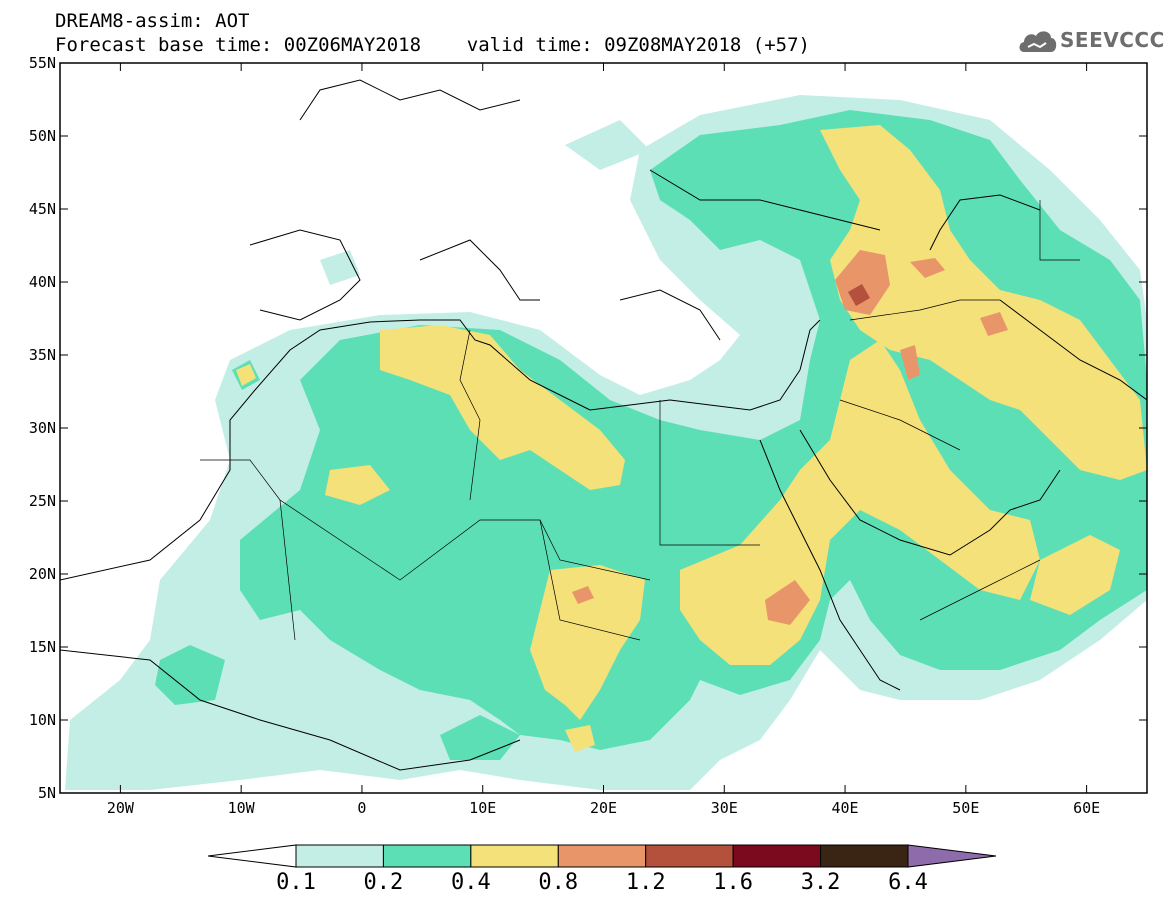  What do you see at coordinates (42, 720) in the screenshot?
I see `lat-tick-label: 10N` at bounding box center [42, 720].